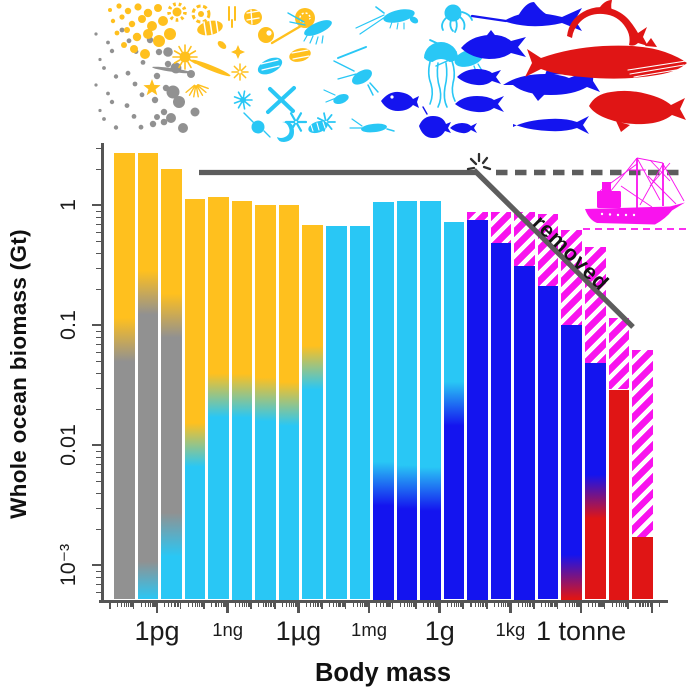  I want to click on y-tick-label: 0.1, so click(67, 325).